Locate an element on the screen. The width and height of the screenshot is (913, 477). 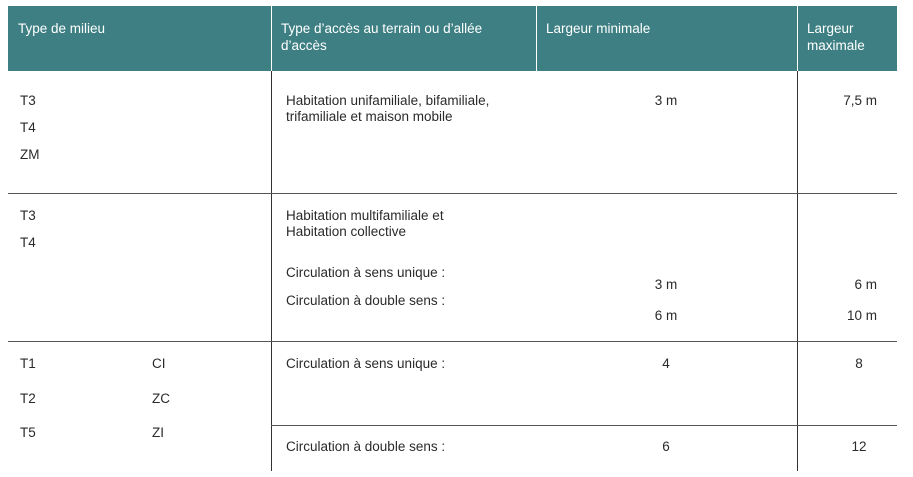
max-cell: 12 is located at coordinates (859, 446).